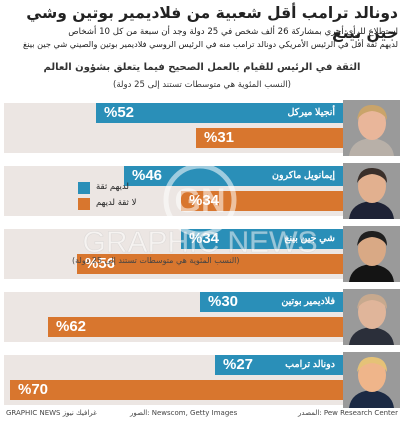 The image size is (404, 424). Describe the element at coordinates (371, 191) in the screenshot. I see `portrait-macron` at that location.